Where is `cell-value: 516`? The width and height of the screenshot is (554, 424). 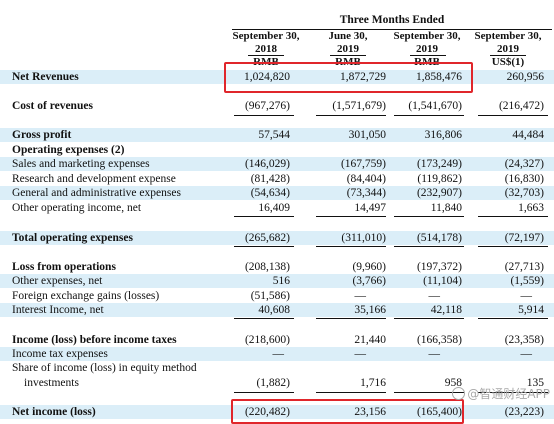 cell-value: 516 is located at coordinates (281, 281).